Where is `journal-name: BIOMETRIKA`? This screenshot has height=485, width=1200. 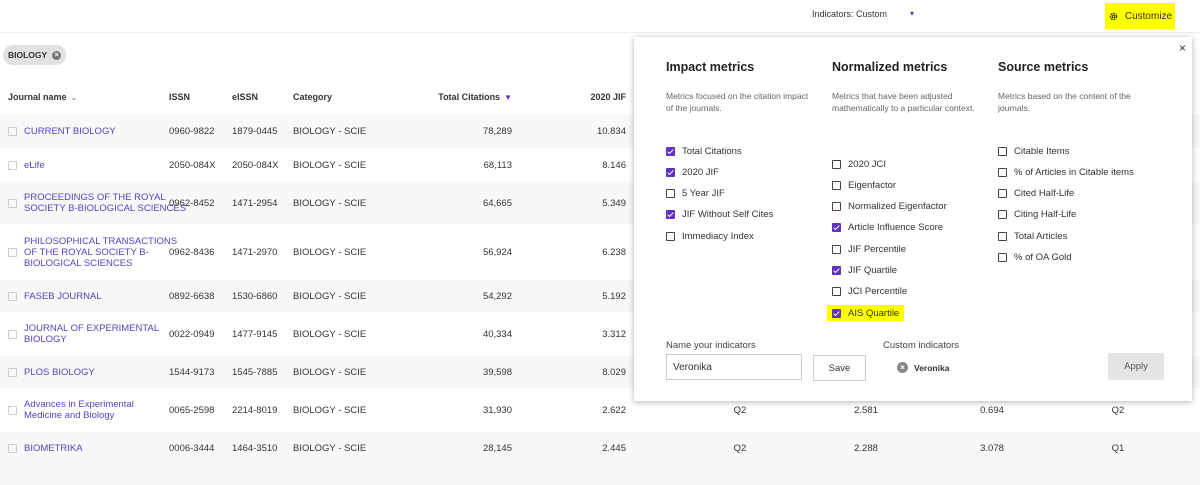 journal-name: BIOMETRIKA is located at coordinates (53, 448).